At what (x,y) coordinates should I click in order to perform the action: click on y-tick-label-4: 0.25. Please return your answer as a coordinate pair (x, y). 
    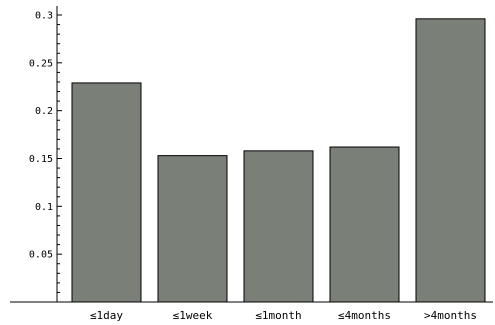
    Looking at the image, I should click on (41, 63).